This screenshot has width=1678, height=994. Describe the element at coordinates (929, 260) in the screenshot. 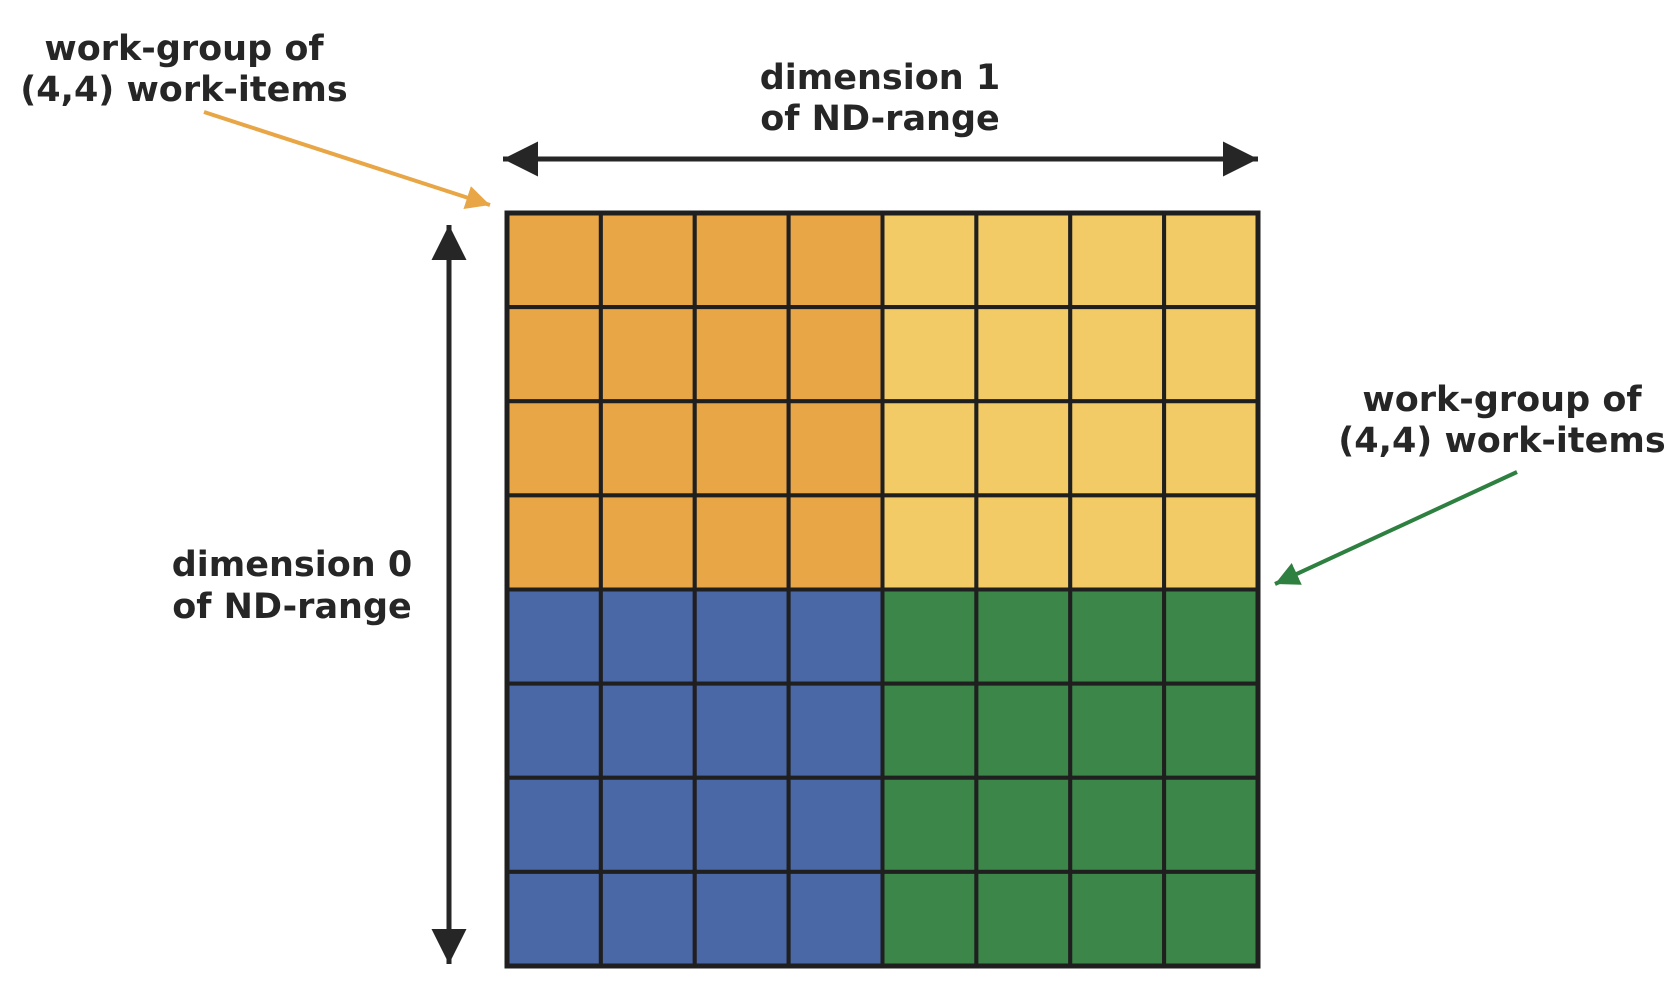

I see `work-item-top-right-r0-c4` at that location.